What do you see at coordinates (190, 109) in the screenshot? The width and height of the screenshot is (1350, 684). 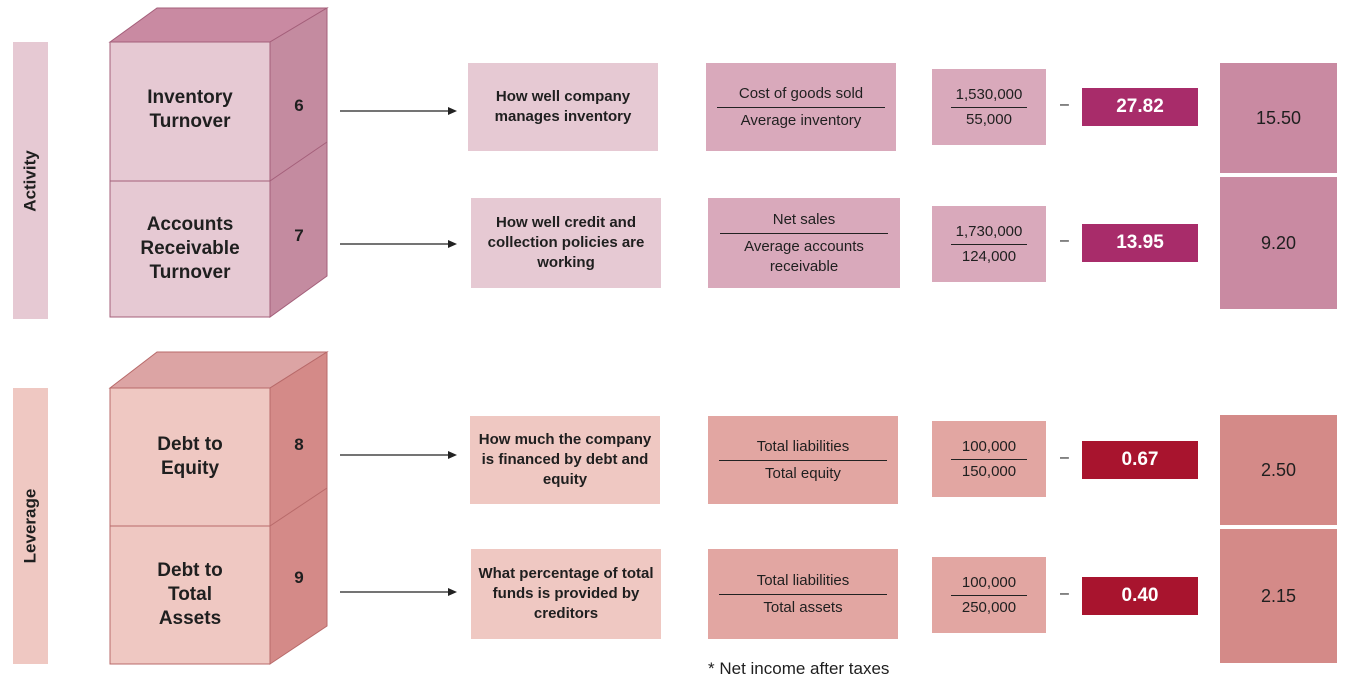 I see `ratio-name-inventory-turnover: Inventory Turnover` at bounding box center [190, 109].